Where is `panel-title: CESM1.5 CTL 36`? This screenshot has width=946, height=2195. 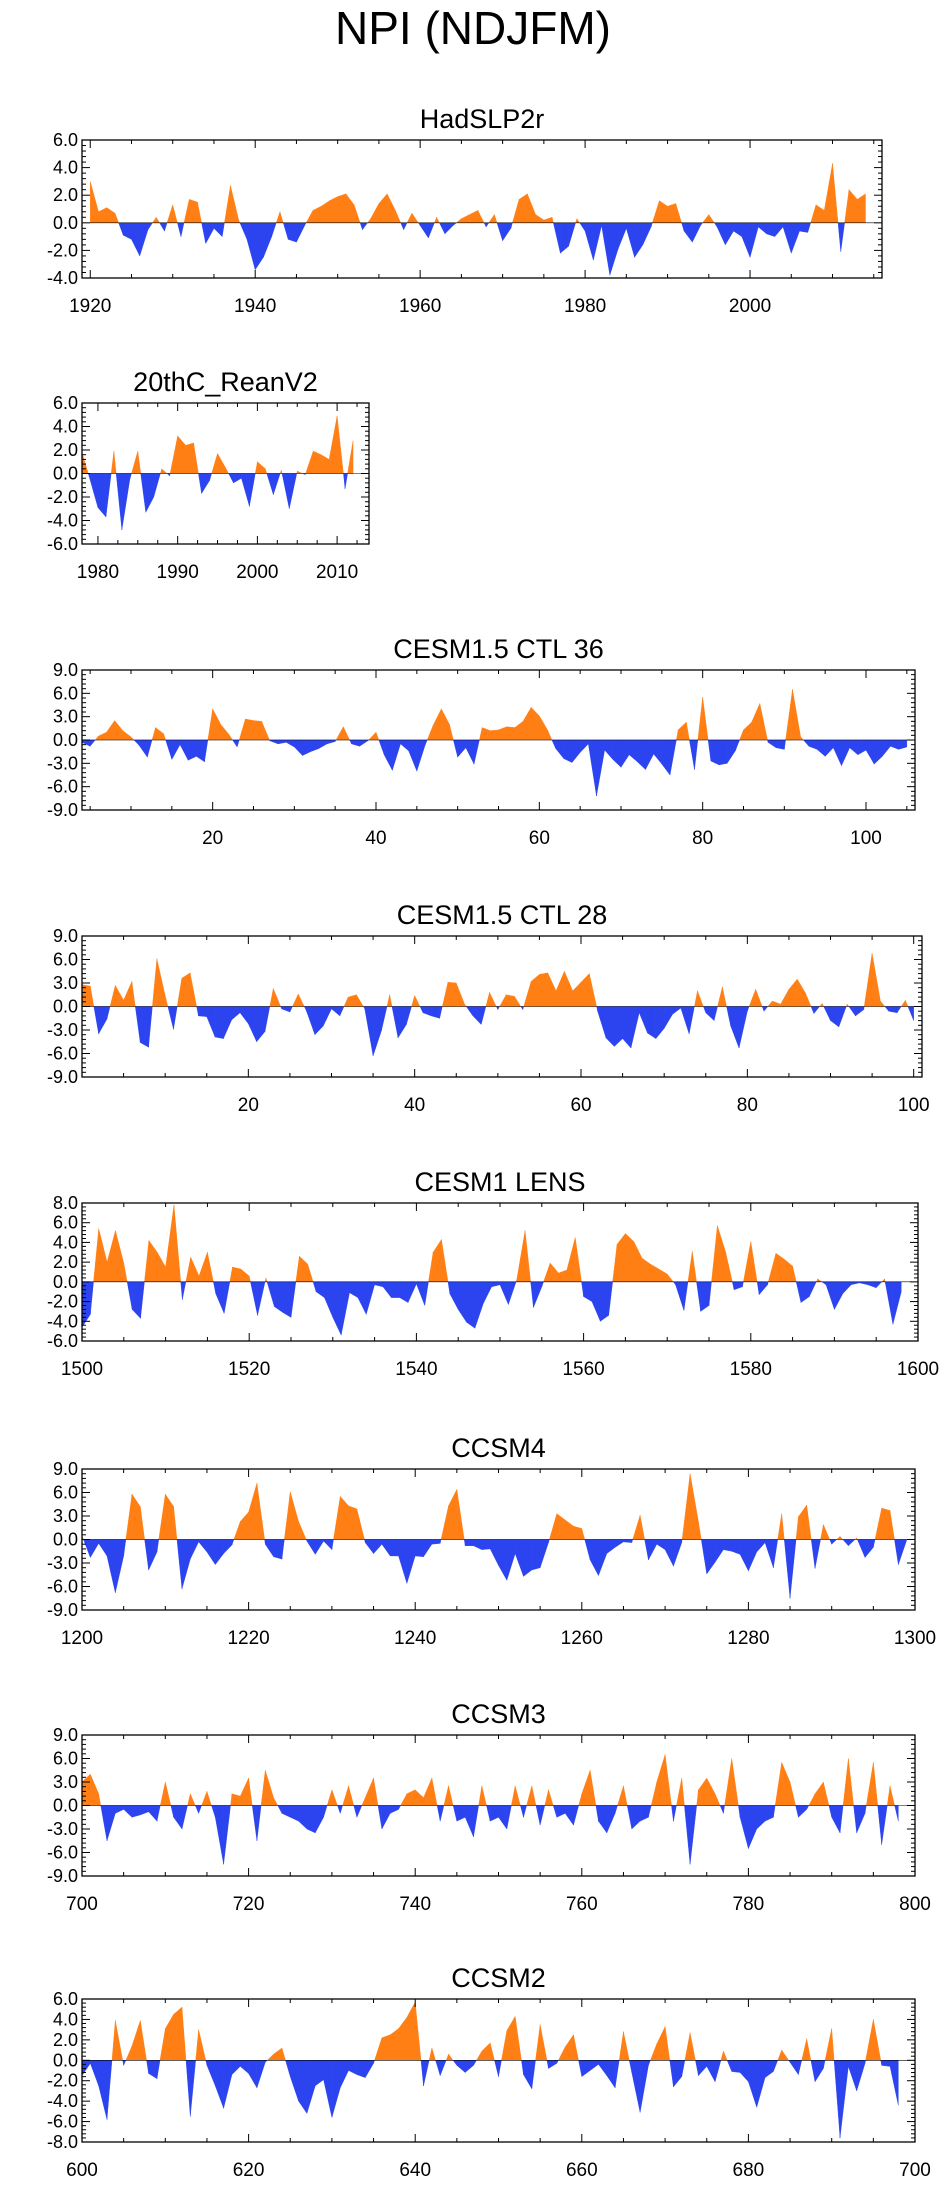 panel-title: CESM1.5 CTL 36 is located at coordinates (498, 649).